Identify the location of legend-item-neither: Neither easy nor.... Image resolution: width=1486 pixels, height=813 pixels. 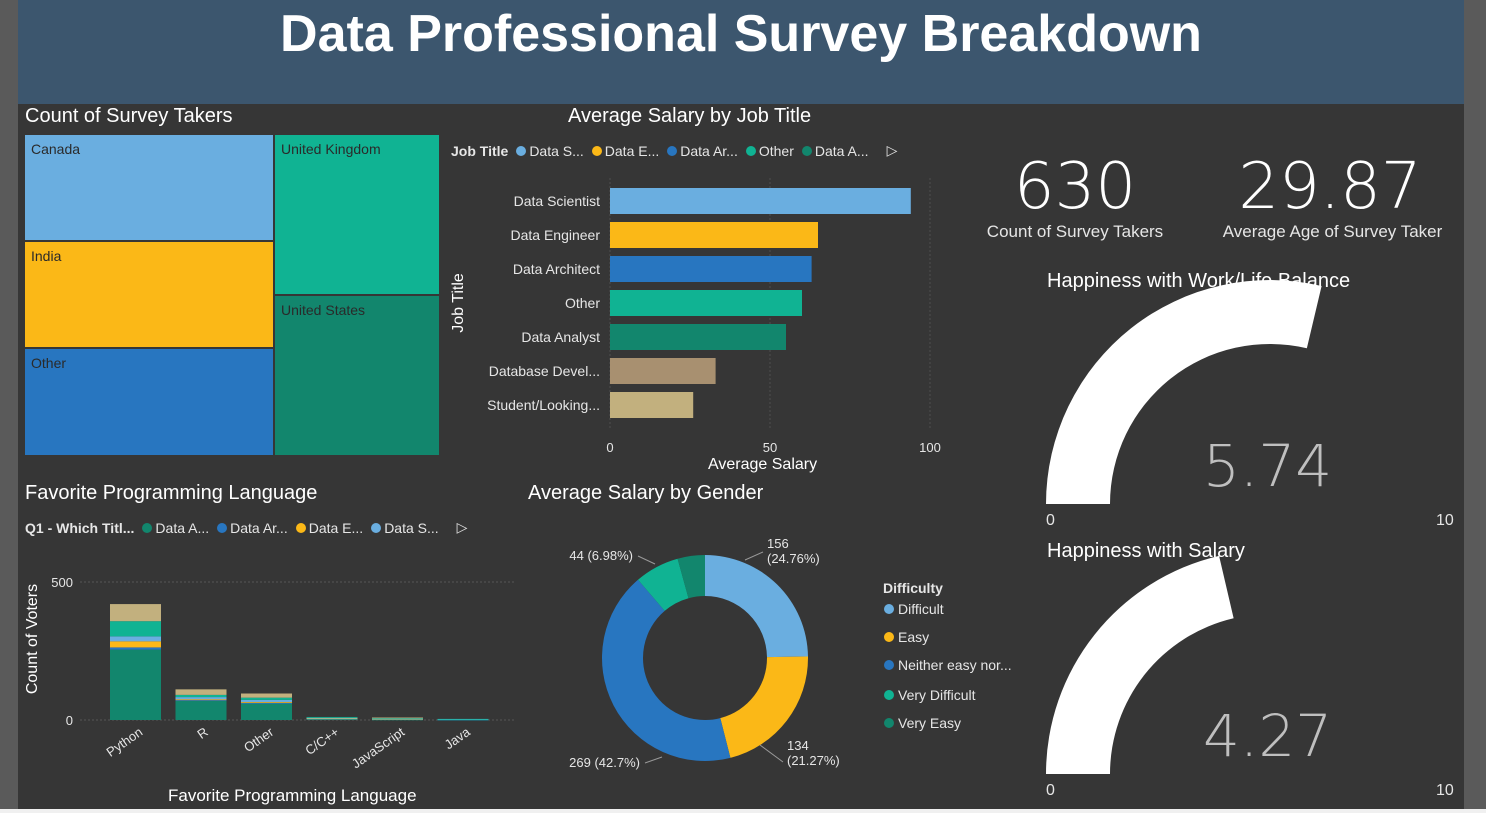
(948, 665).